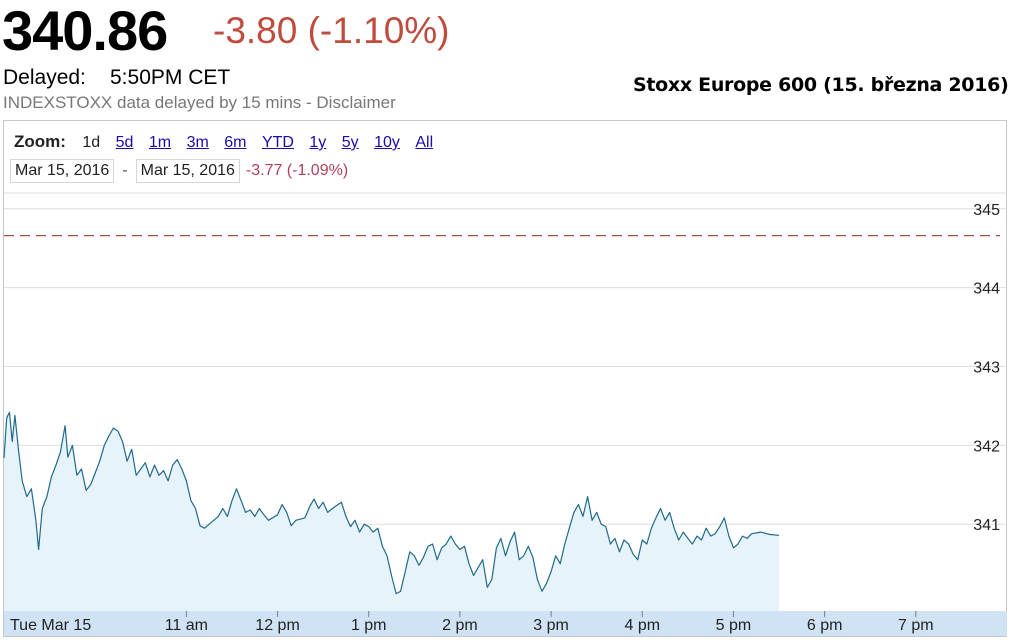 The height and width of the screenshot is (640, 1012). I want to click on zoom-bar: Zoom: 1d 5d 1m 3m 6m YTD 1y 5y 10y All, so click(229, 142).